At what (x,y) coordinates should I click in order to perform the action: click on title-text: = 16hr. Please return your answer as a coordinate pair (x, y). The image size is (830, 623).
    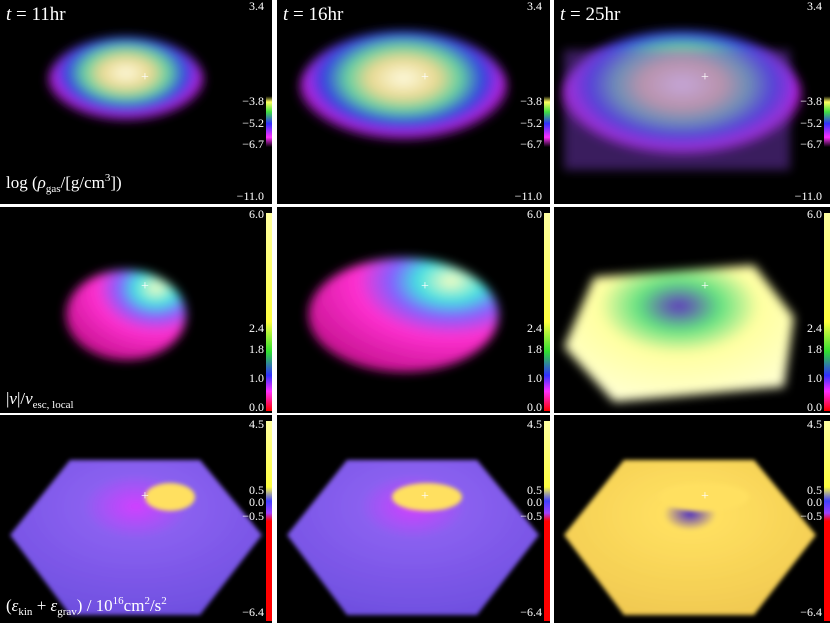
    Looking at the image, I should click on (316, 14).